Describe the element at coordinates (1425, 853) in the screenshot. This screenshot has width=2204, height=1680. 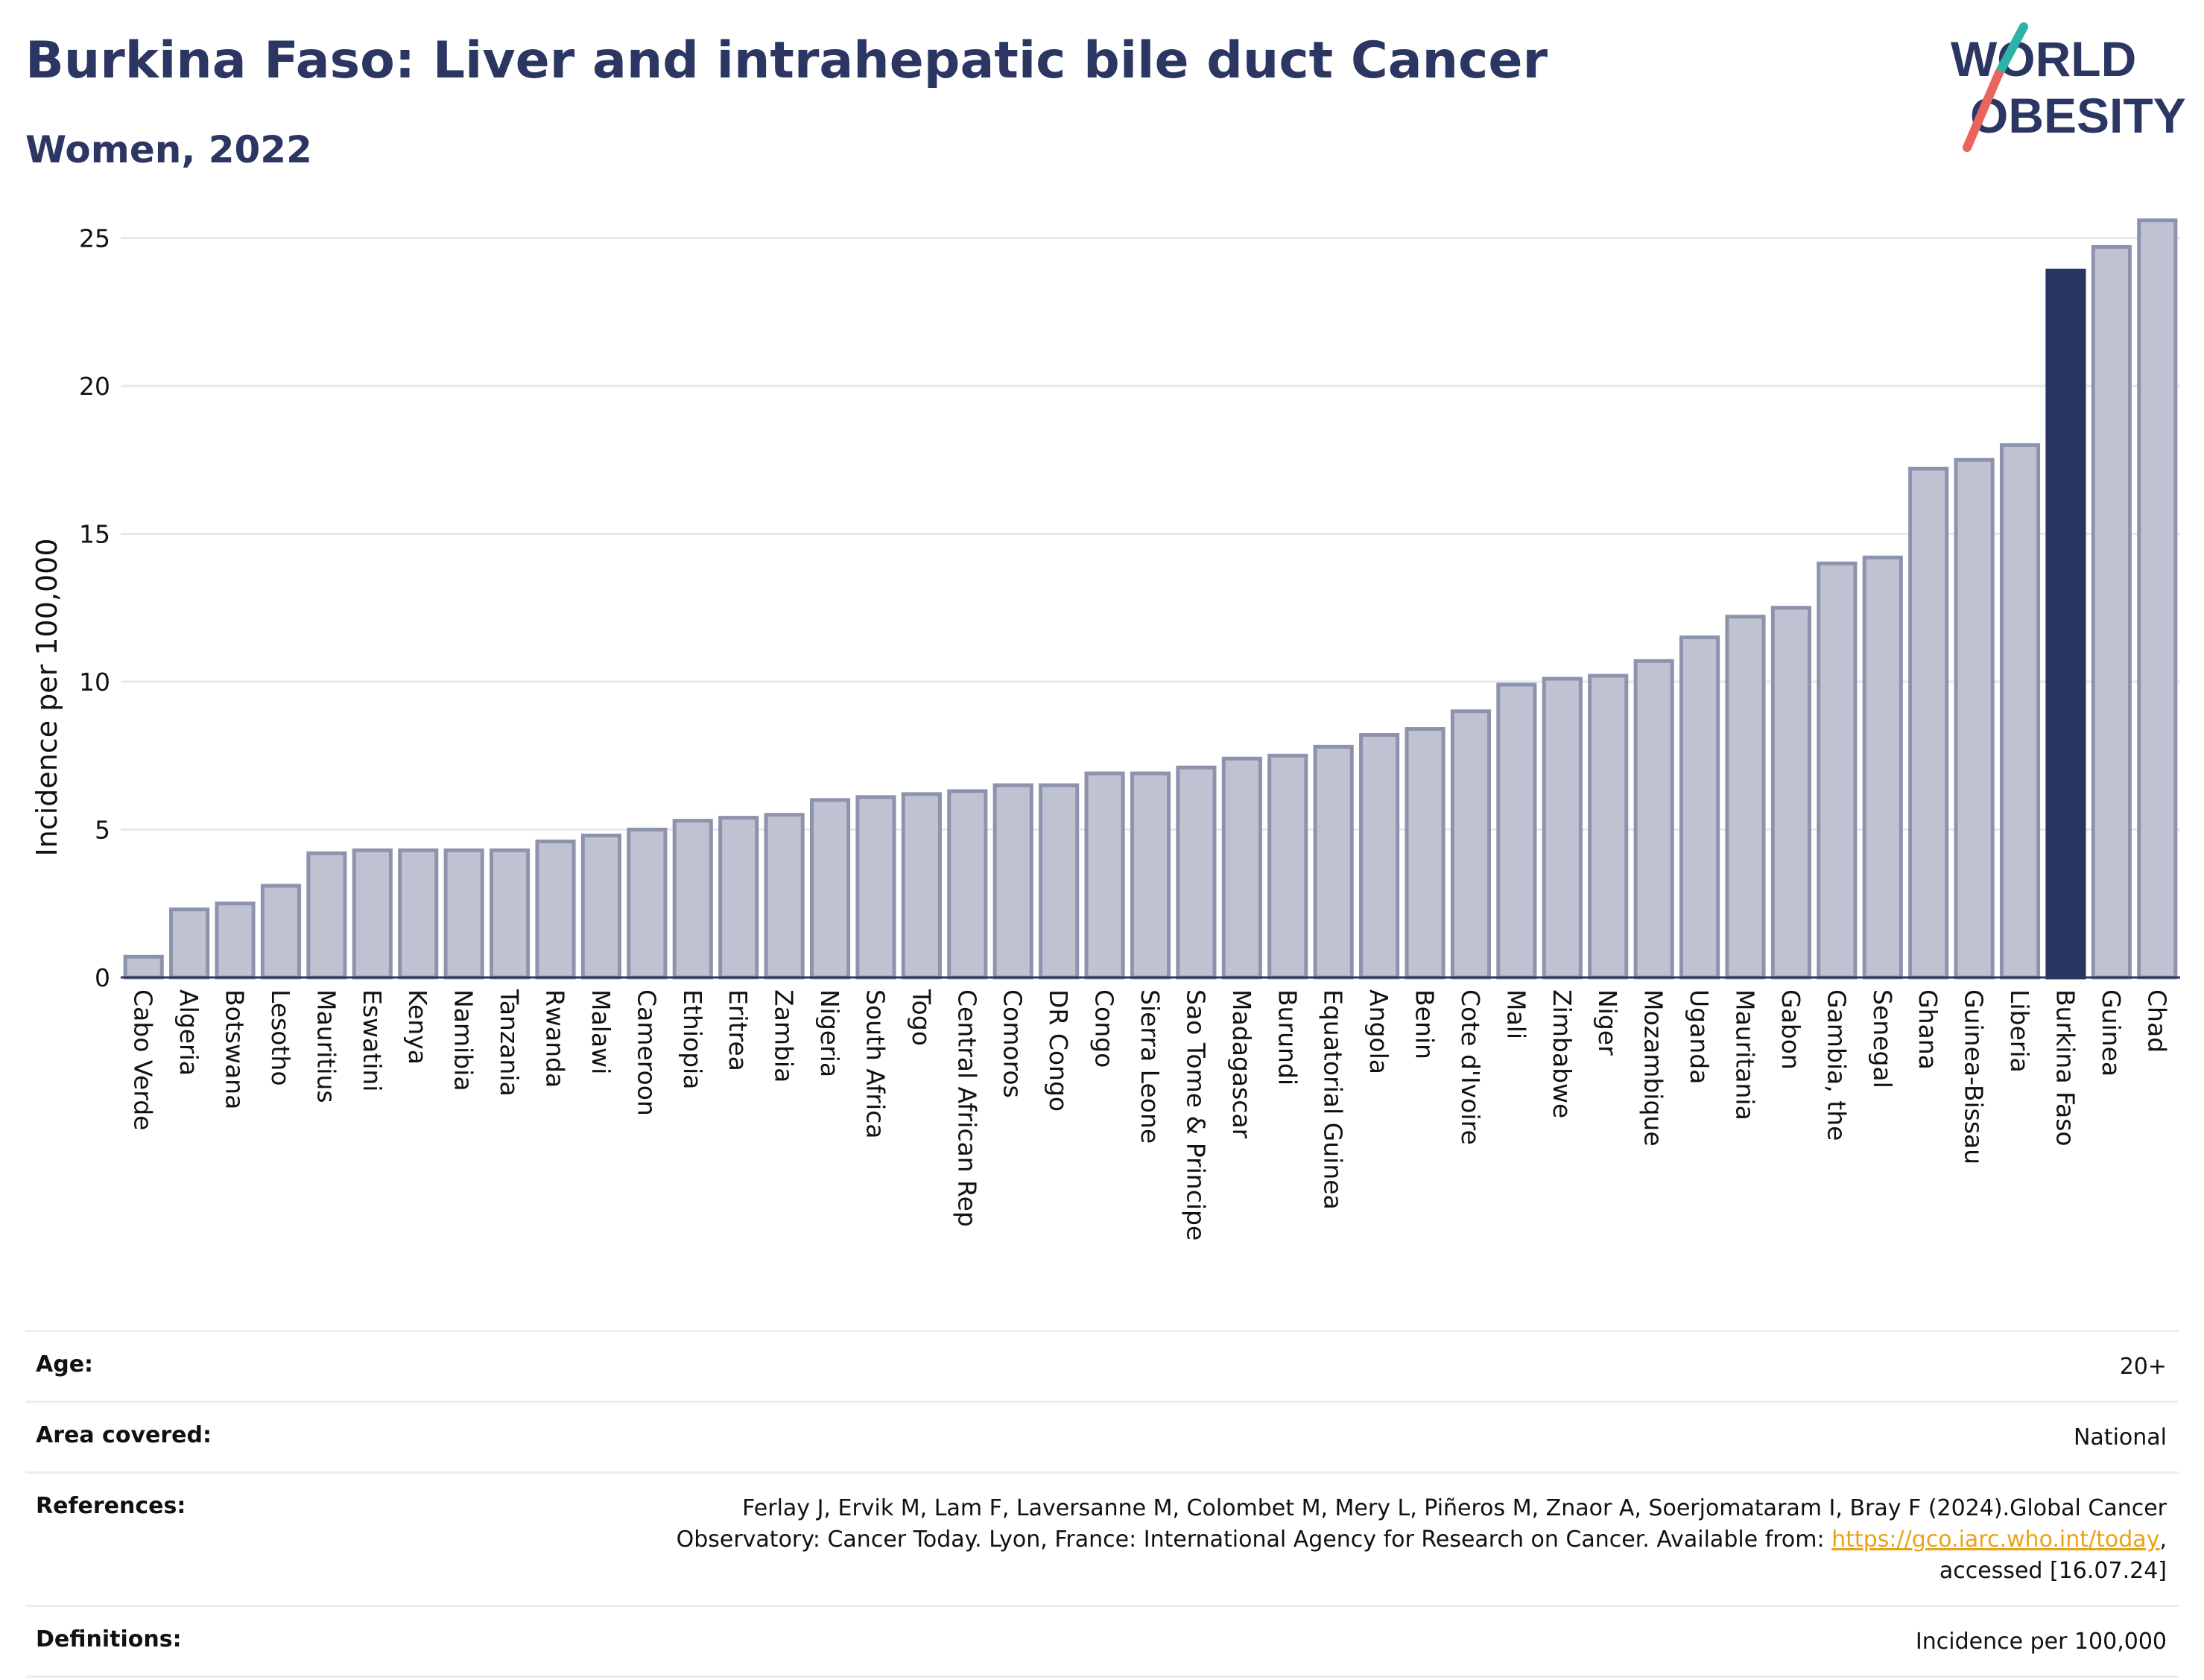
I see `bar-benin` at that location.